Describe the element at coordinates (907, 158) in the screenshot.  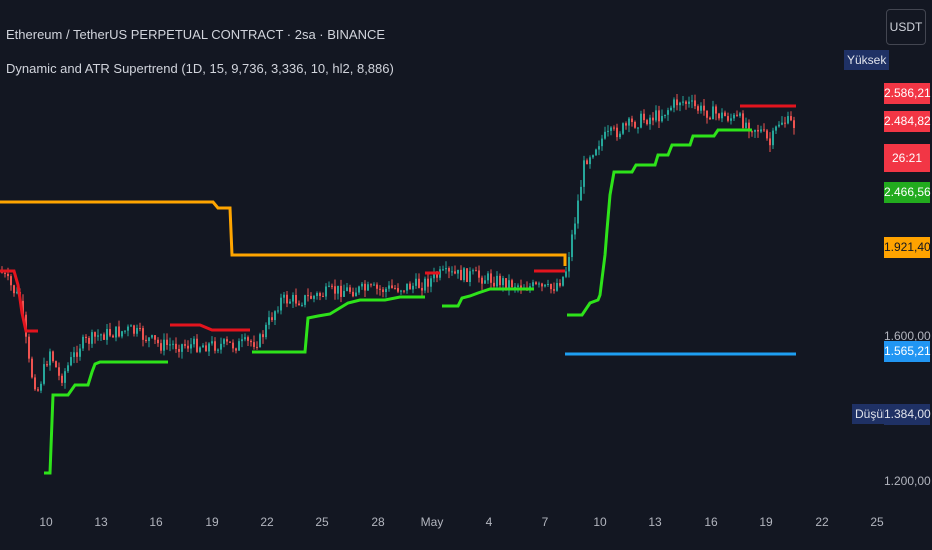
I see `countdown-label: 26:21` at that location.